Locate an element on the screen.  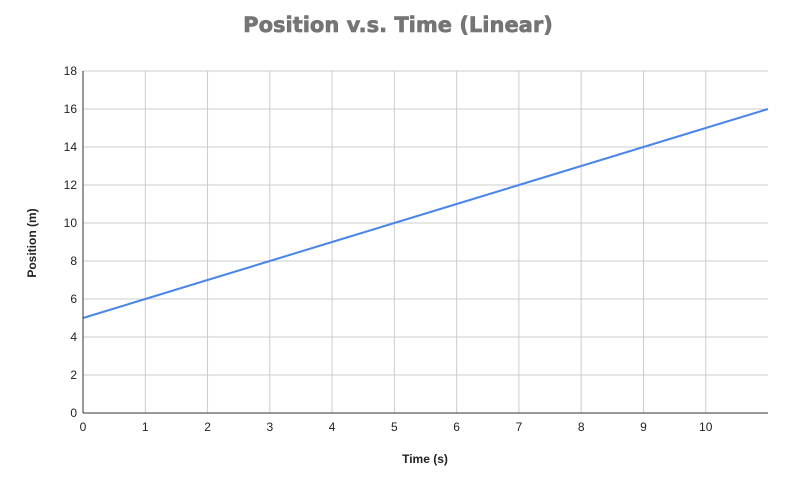
y-tick-label: 16 is located at coordinates (71, 109).